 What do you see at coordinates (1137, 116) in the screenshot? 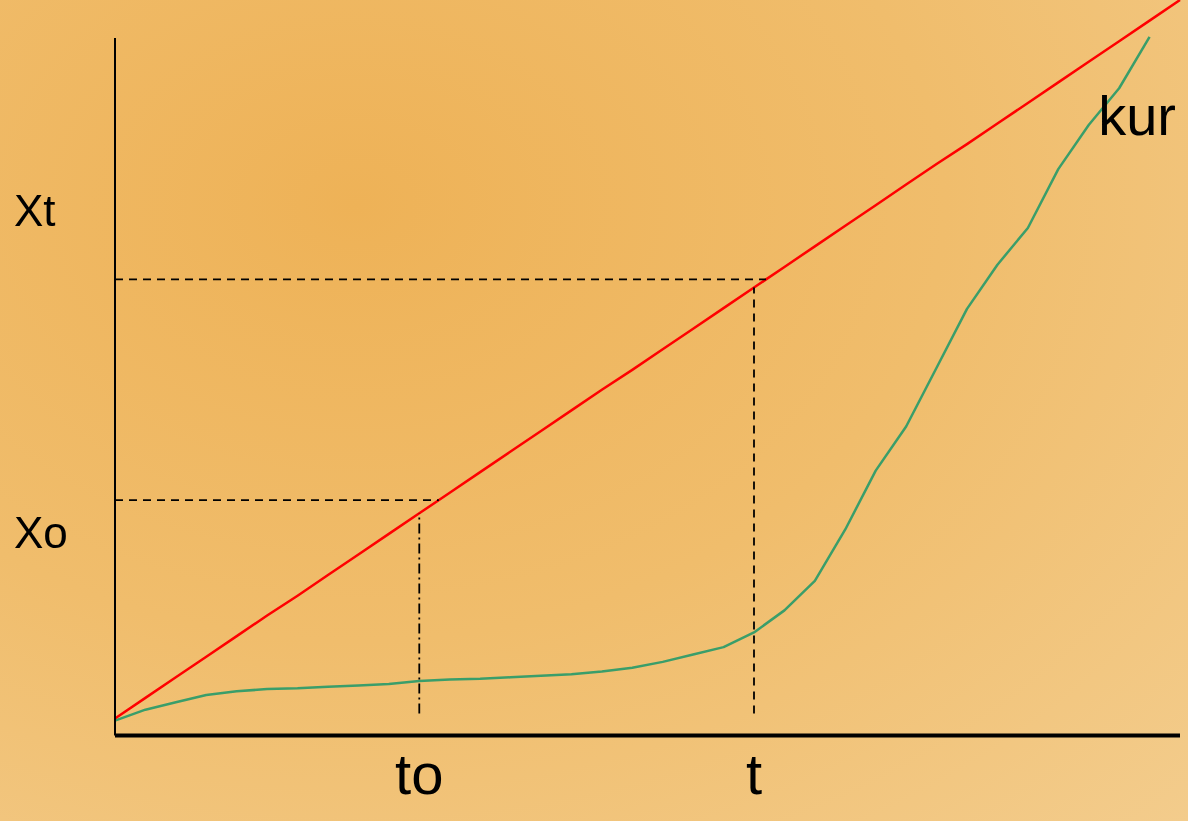
I see `annotation: kur` at bounding box center [1137, 116].